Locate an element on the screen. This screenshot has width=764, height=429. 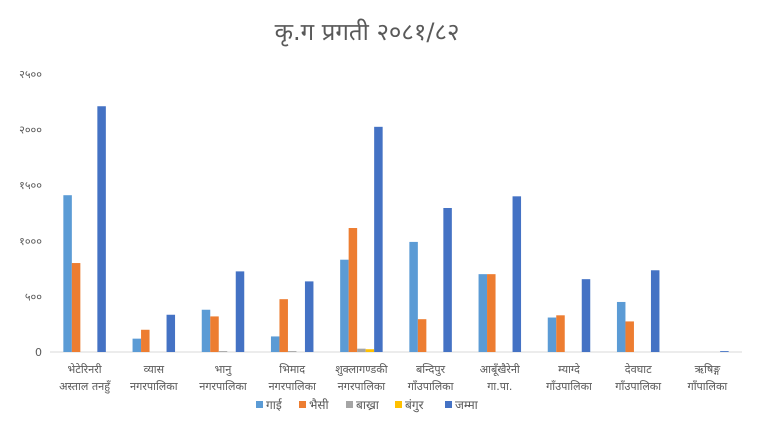
legend-label: जम्मा is located at coordinates (467, 405).